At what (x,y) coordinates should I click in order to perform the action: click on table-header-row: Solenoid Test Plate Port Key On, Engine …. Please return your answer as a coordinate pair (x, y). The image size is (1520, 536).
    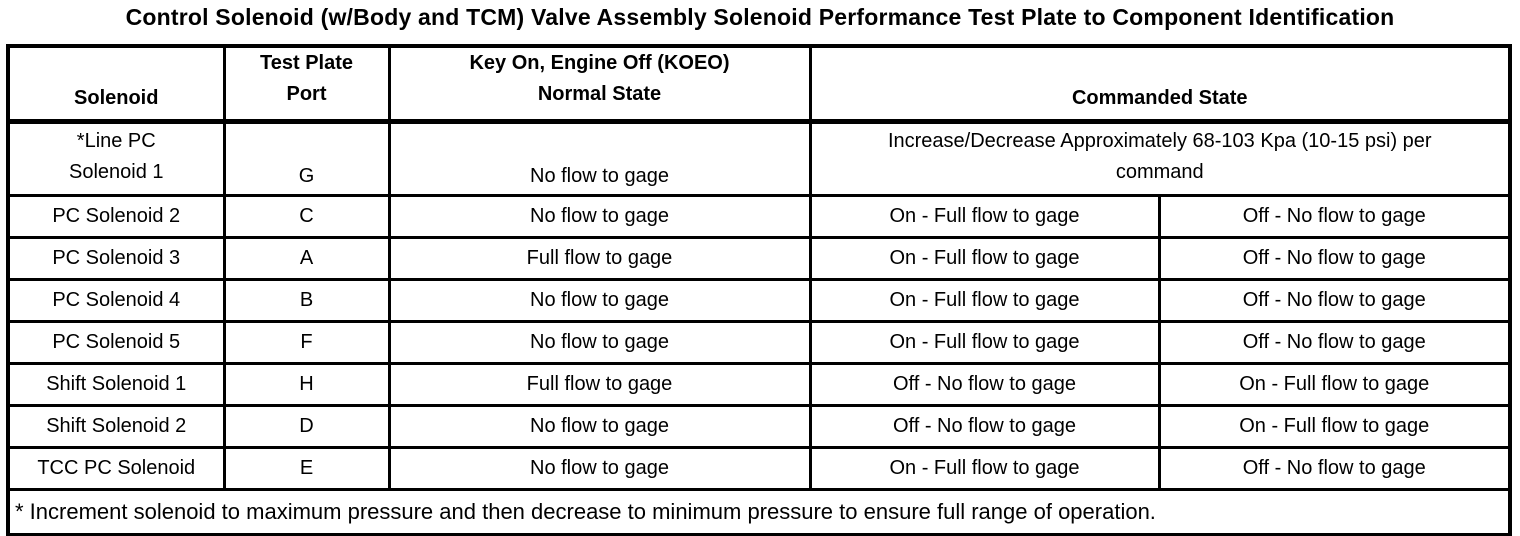
    Looking at the image, I should click on (759, 84).